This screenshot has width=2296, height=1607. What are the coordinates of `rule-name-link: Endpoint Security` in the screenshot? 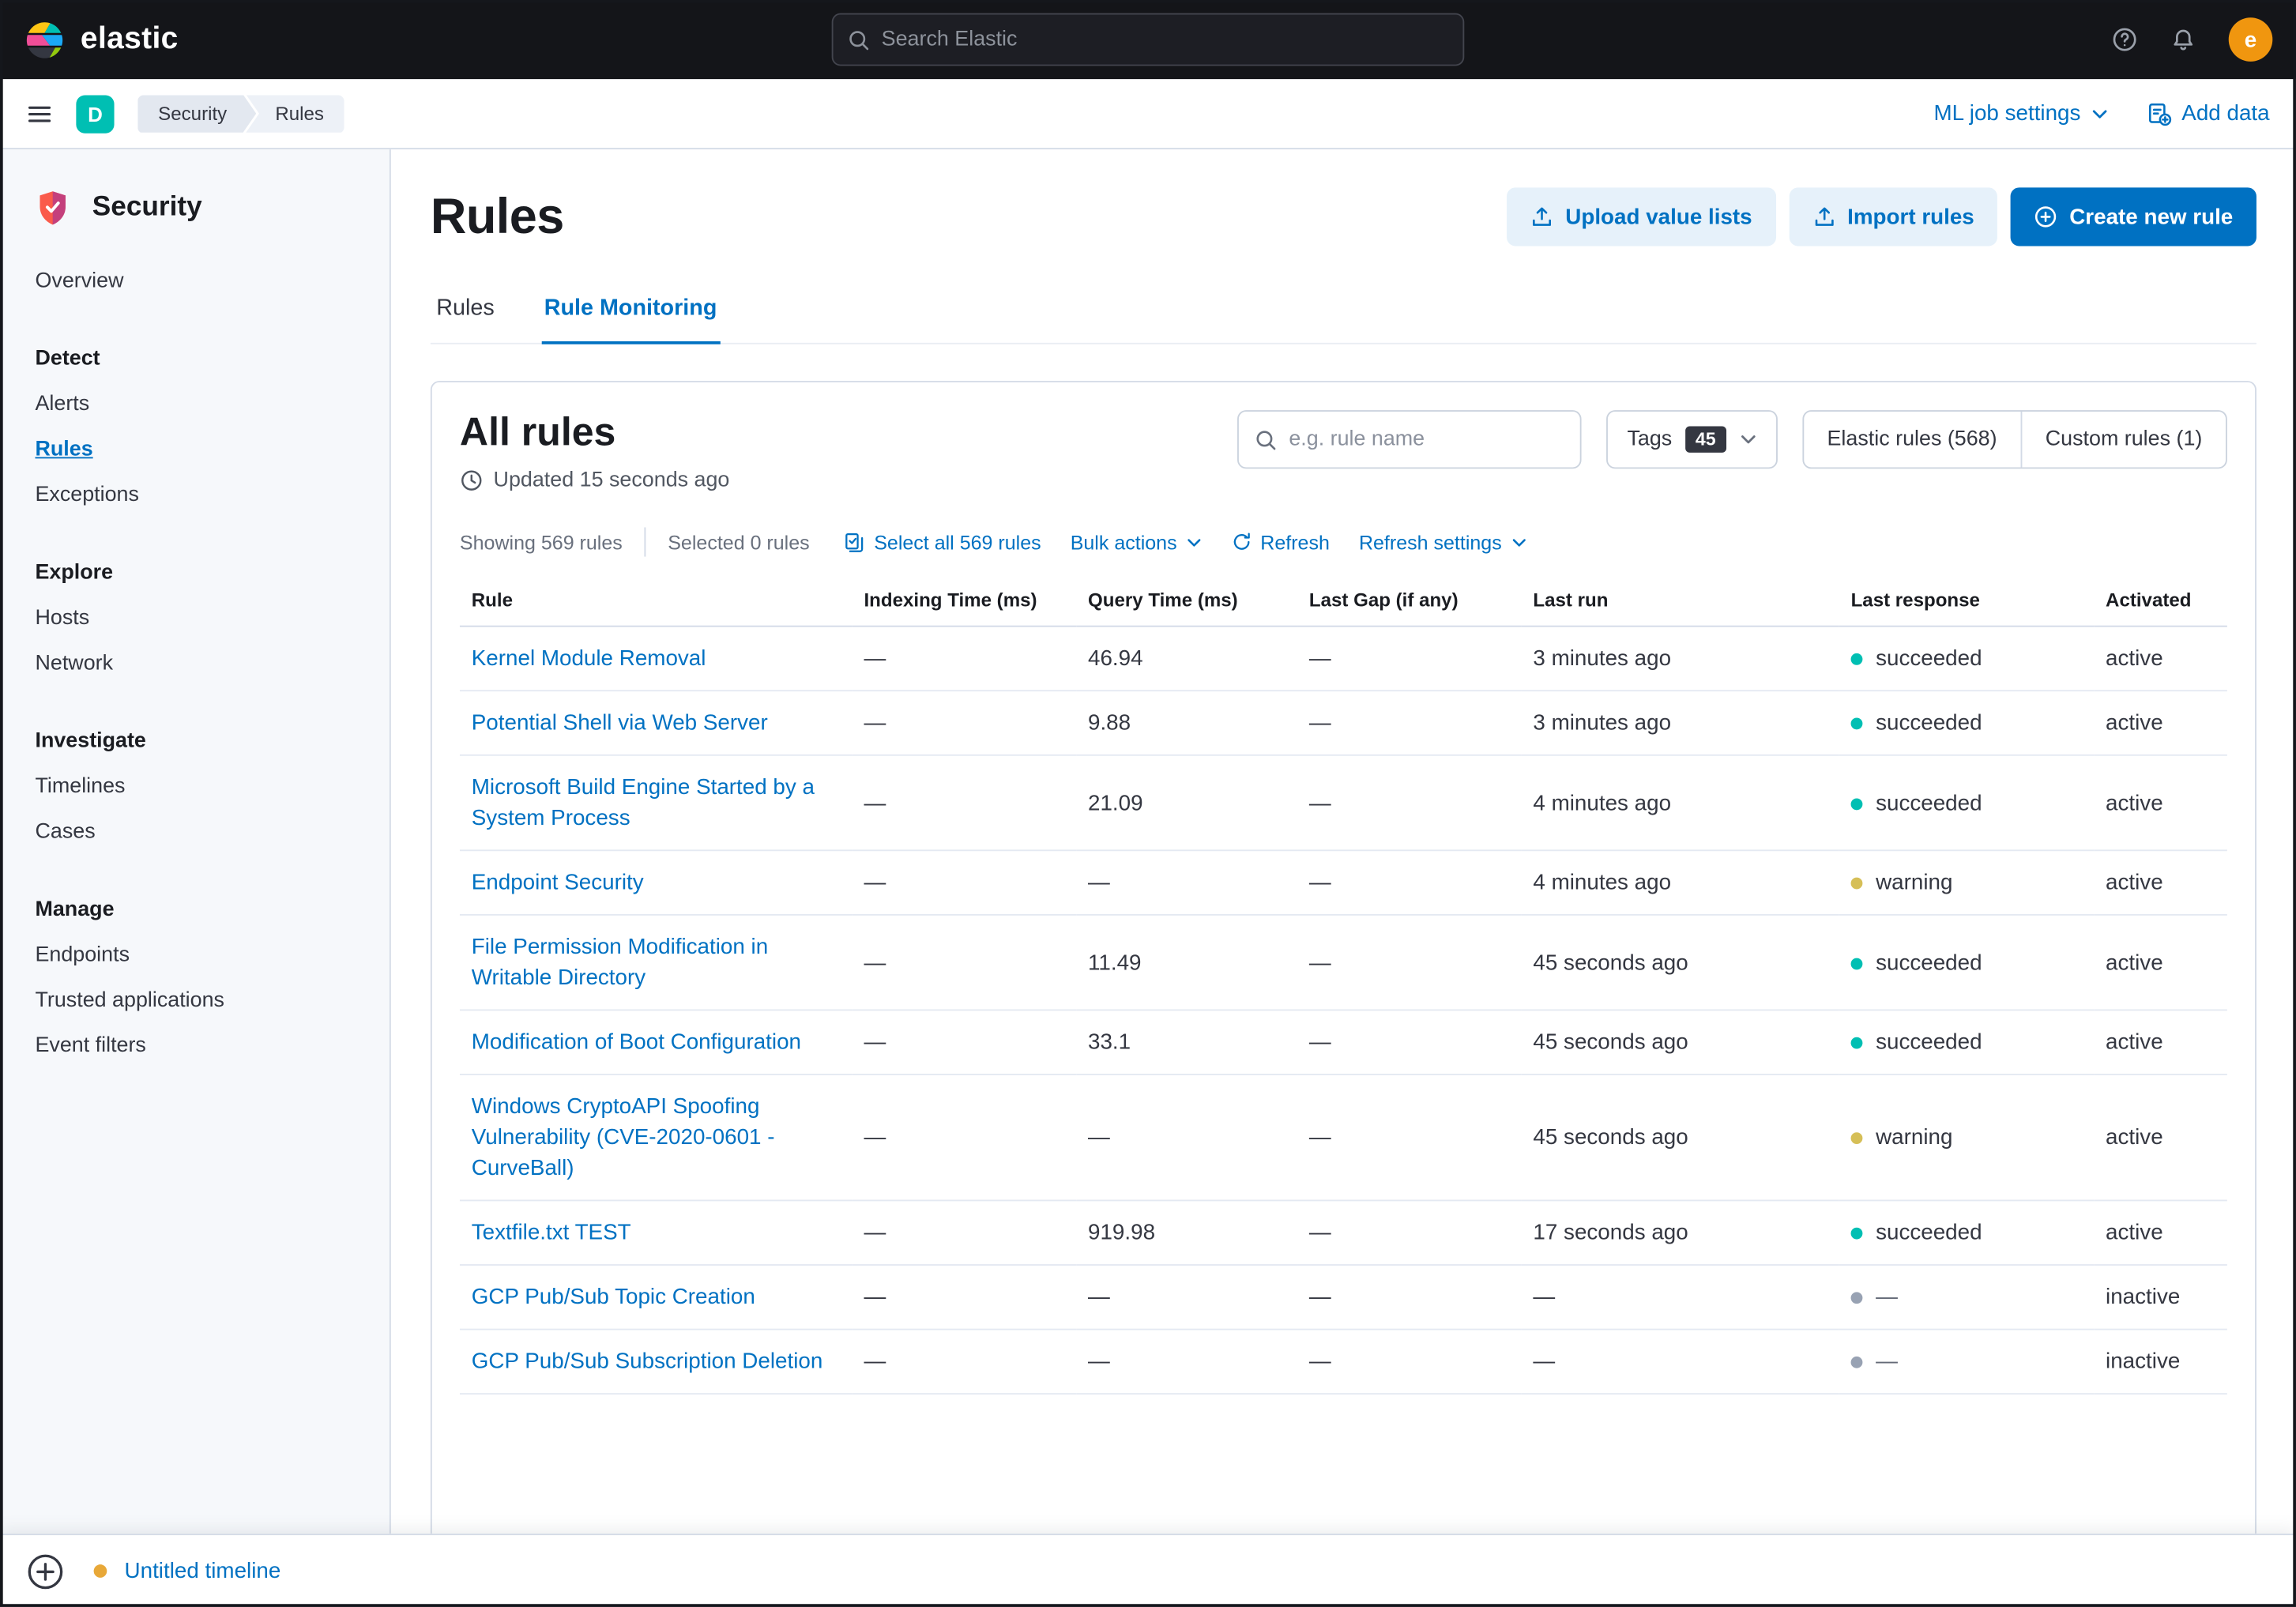 It's located at (557, 882).